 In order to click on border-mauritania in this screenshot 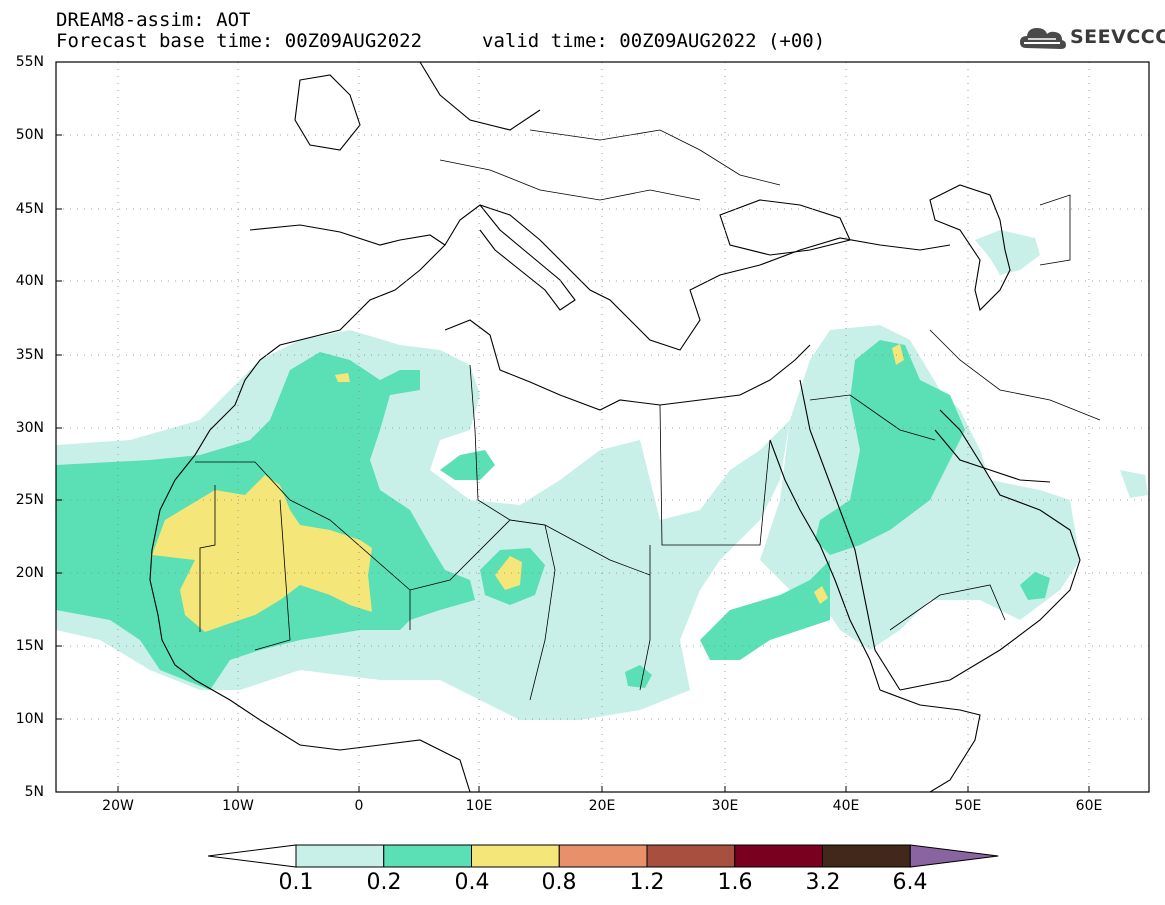, I will do `click(207, 558)`.